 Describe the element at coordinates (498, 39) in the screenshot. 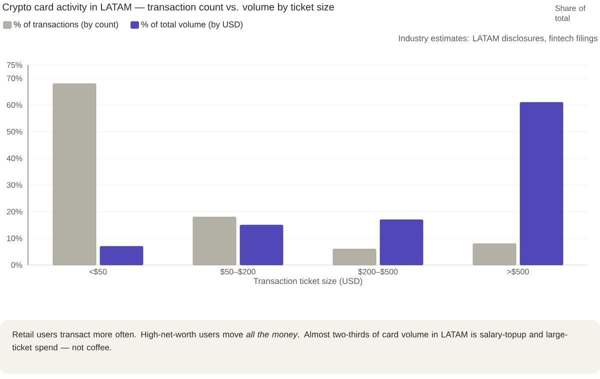

I see `text: Industry estimates: LATAM disclosures, fintech filings` at that location.